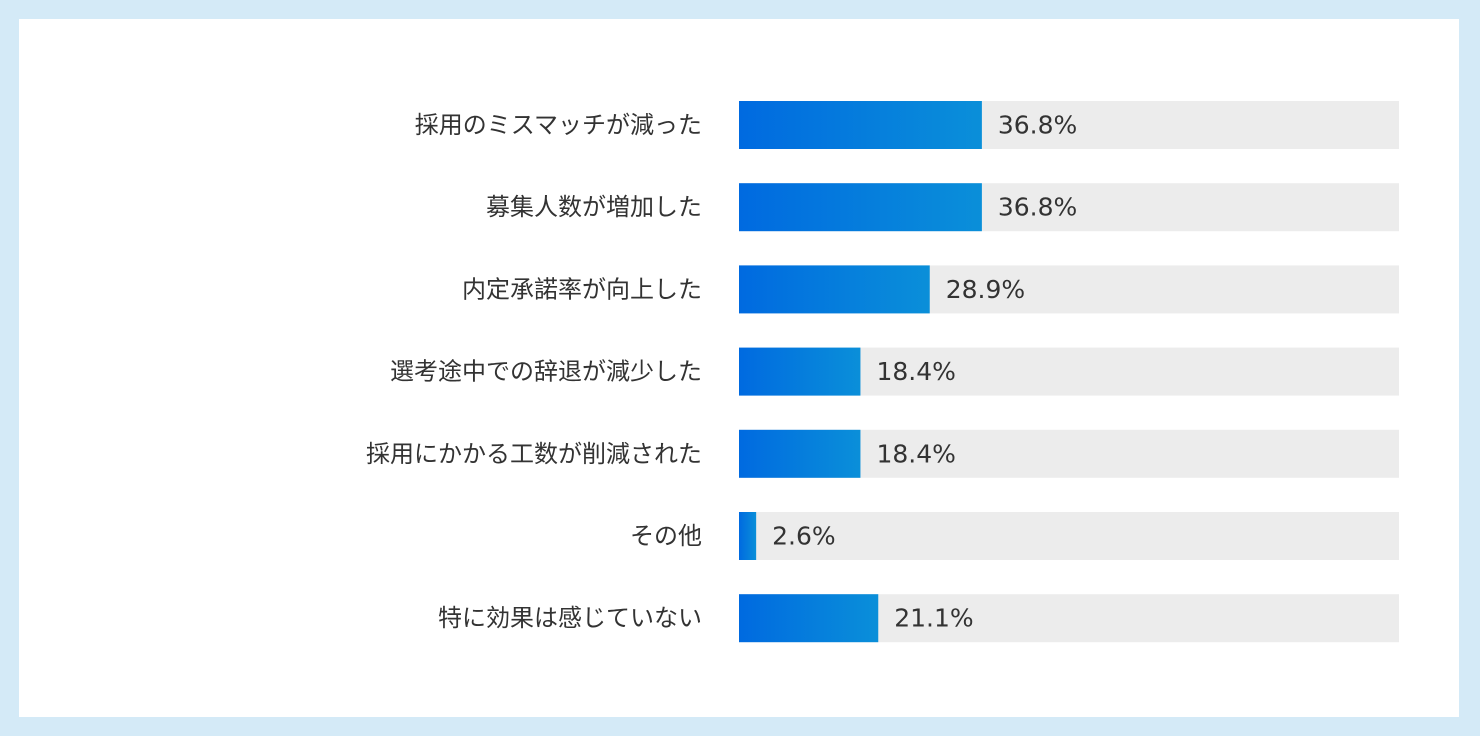 Image resolution: width=1480 pixels, height=736 pixels. I want to click on bar-track, so click(1069, 536).